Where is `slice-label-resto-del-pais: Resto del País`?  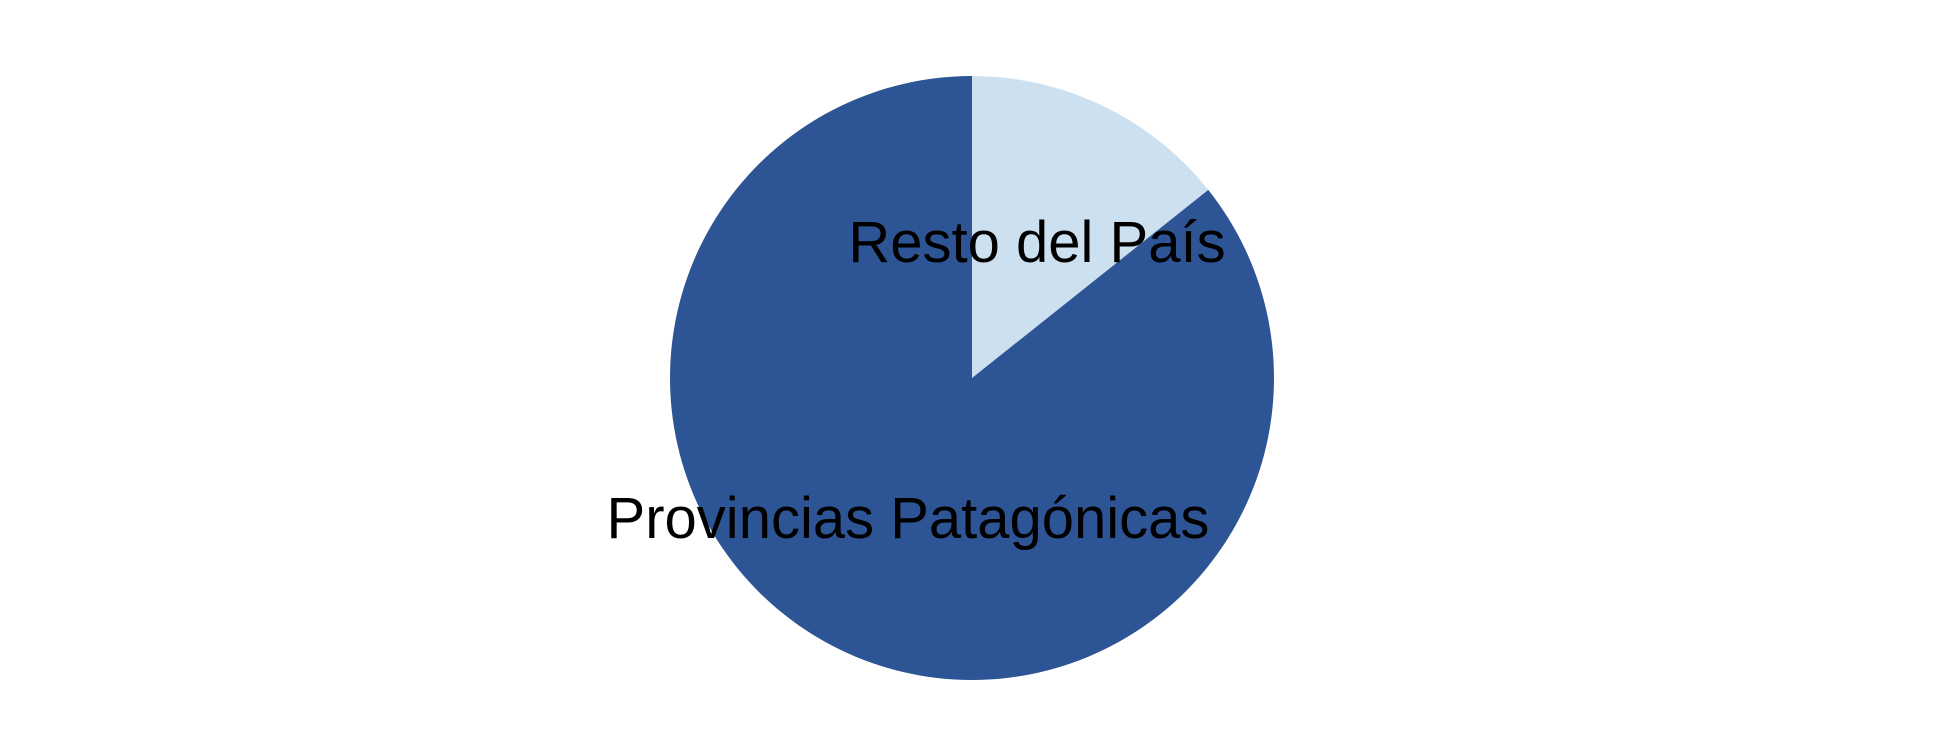 slice-label-resto-del-pais: Resto del País is located at coordinates (1036, 242).